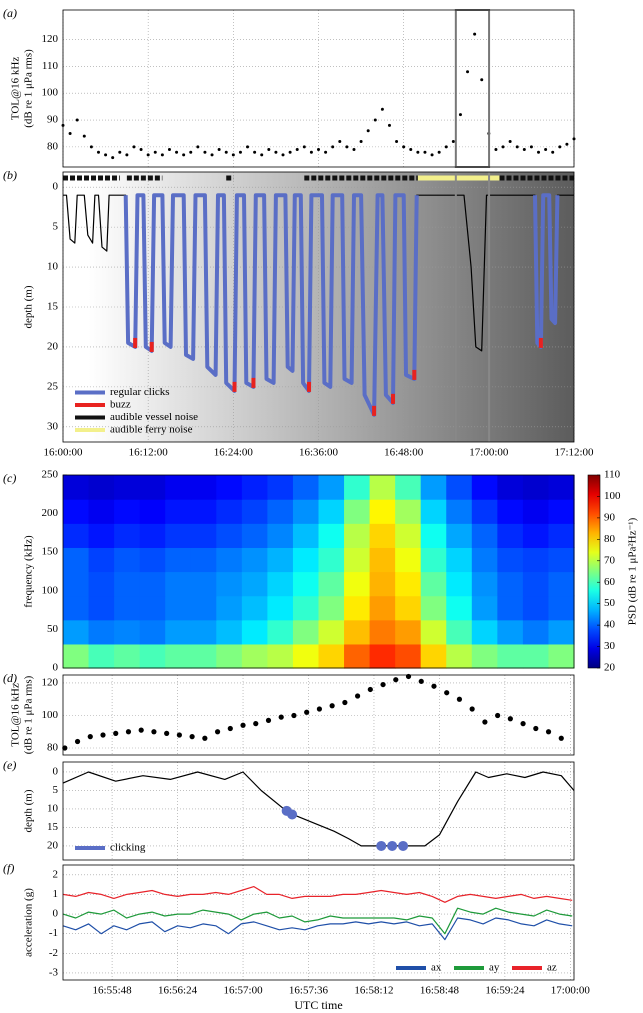  Describe the element at coordinates (56, 894) in the screenshot. I see `y-tick-label: 1` at that location.